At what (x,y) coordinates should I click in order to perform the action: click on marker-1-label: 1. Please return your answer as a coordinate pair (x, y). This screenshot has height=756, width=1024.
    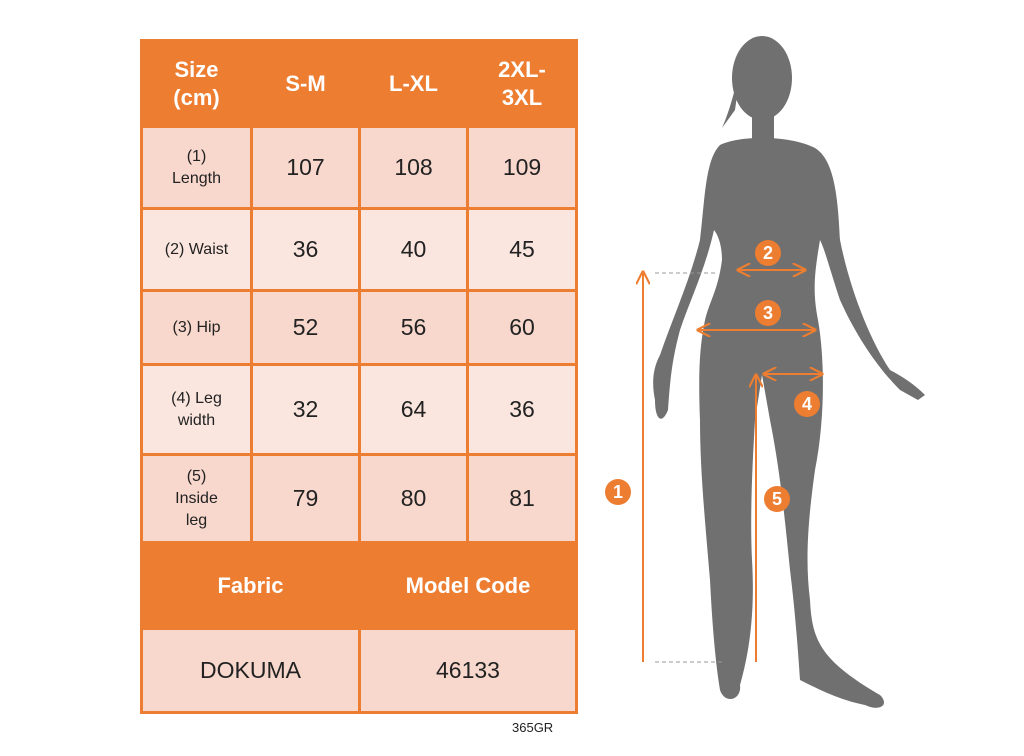
    Looking at the image, I should click on (618, 492).